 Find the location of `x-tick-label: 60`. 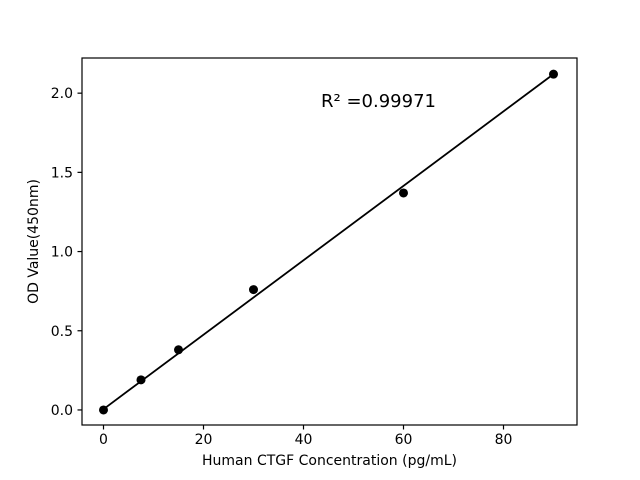

x-tick-label: 60 is located at coordinates (404, 440).